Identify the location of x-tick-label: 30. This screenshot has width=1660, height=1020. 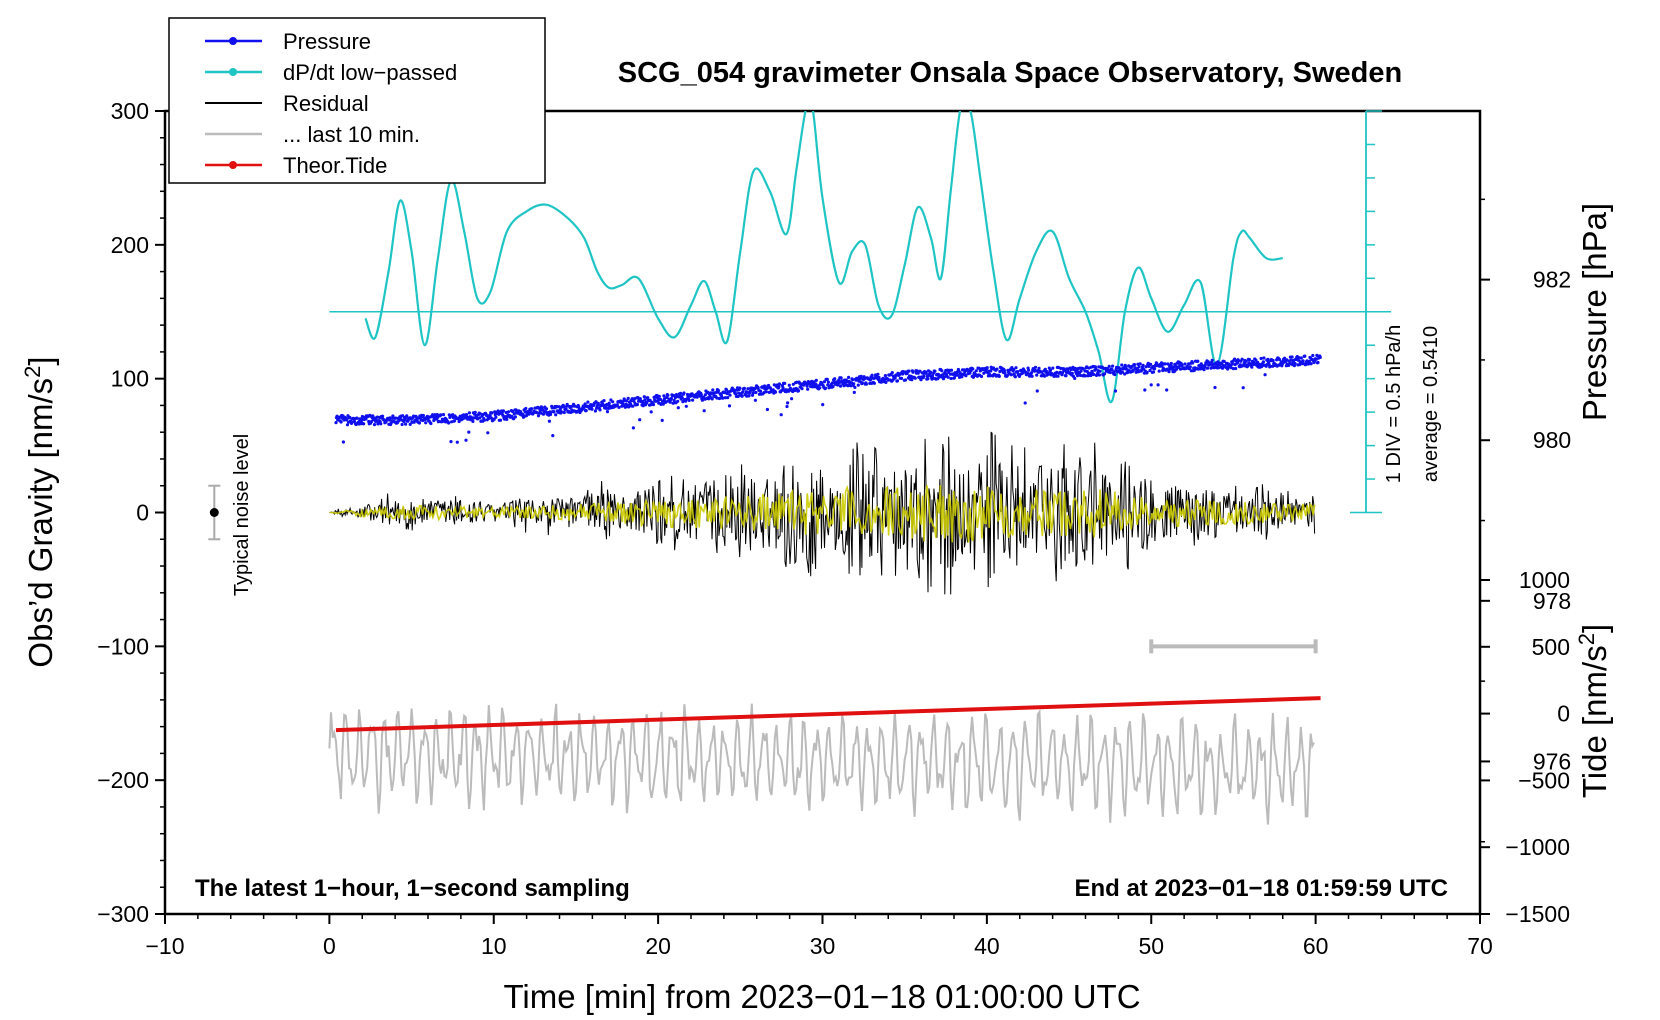
(823, 946).